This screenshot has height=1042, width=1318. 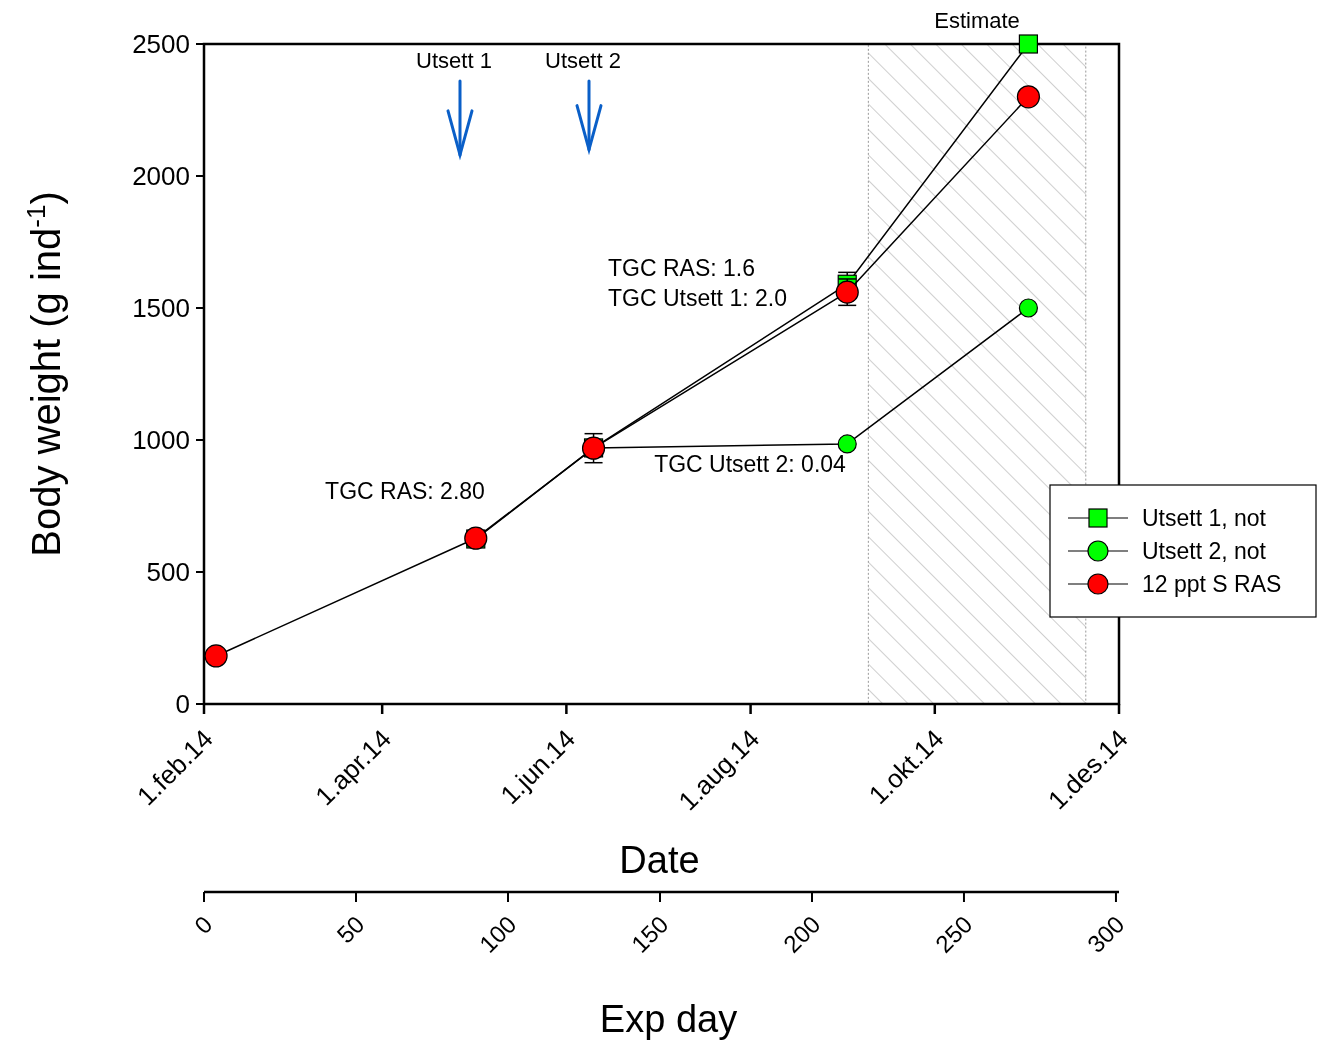 I want to click on legend-label: 12 ppt S RAS, so click(x=1212, y=584).